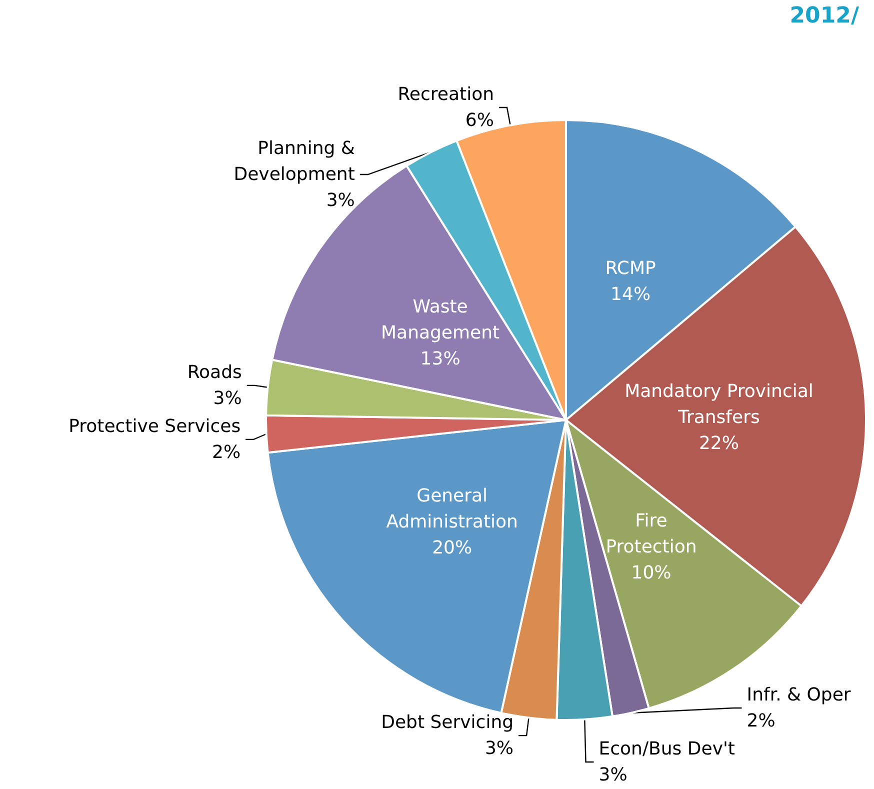 This screenshot has height=789, width=874. Describe the element at coordinates (214, 372) in the screenshot. I see `slice-label: Roads` at that location.